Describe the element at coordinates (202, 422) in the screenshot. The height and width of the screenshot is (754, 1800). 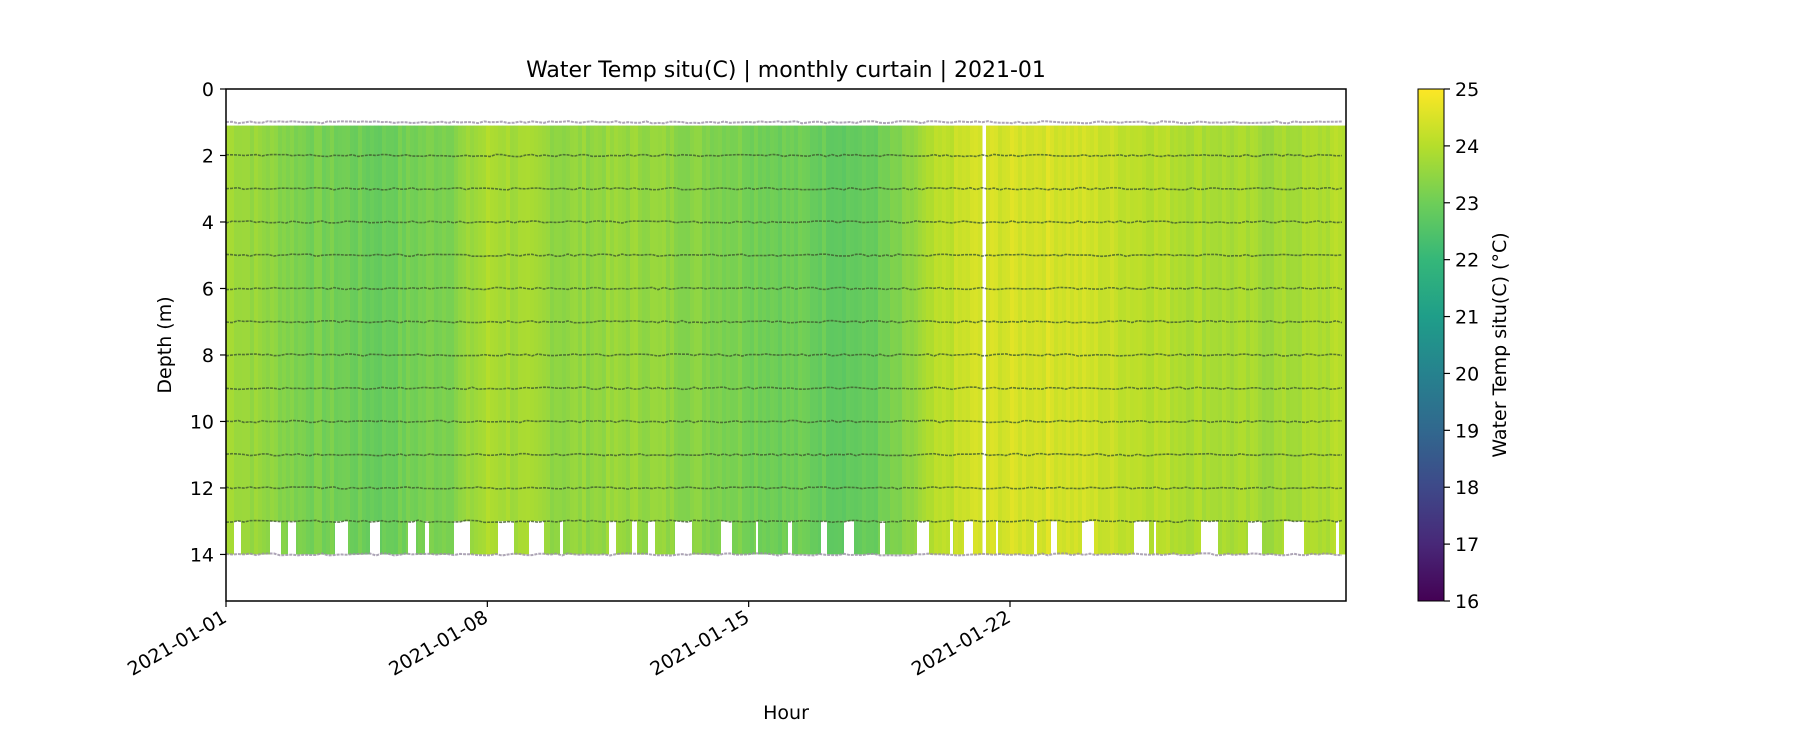
I see `y-tick-label: 10` at that location.